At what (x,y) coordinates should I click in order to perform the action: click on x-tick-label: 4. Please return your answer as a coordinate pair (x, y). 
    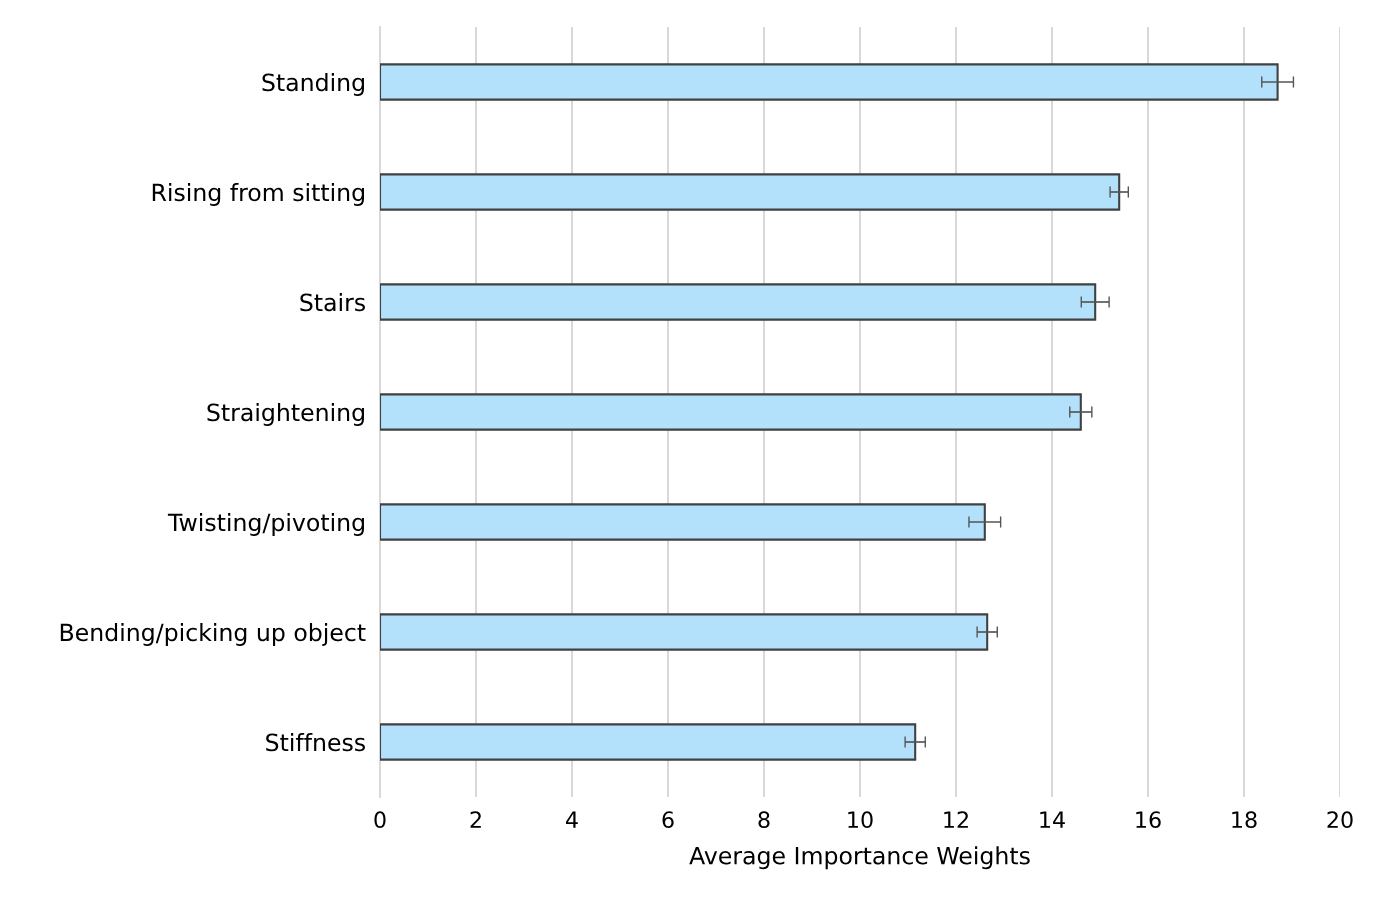
    Looking at the image, I should click on (572, 819).